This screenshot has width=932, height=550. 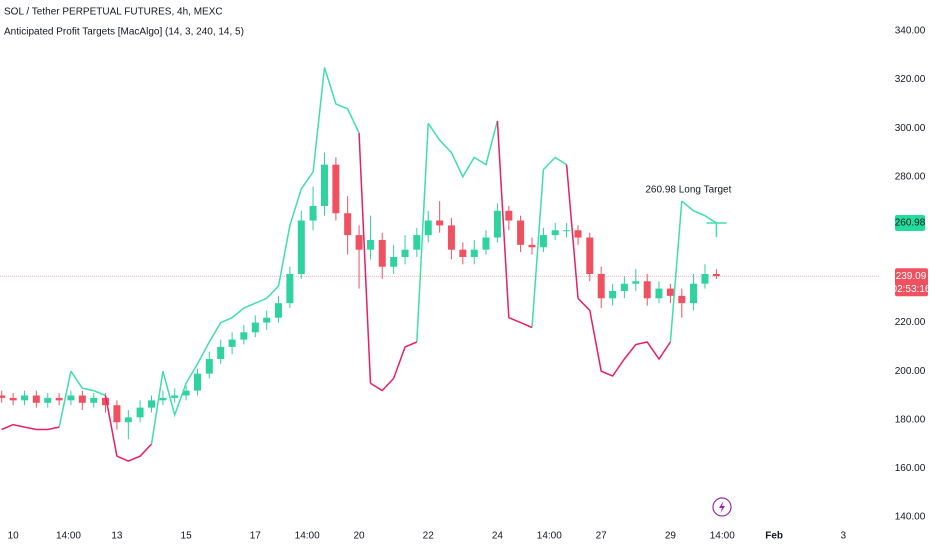 I want to click on x-tick-label: 13, so click(x=117, y=536).